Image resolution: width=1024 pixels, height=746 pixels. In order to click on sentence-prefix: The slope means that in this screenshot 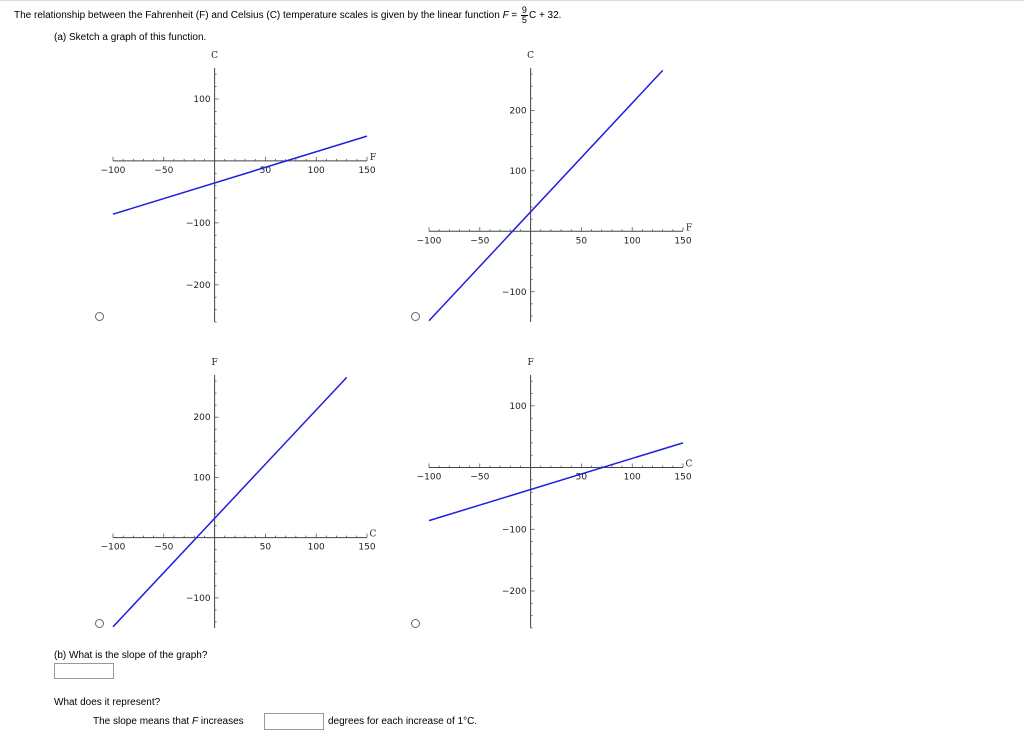, I will do `click(141, 721)`.